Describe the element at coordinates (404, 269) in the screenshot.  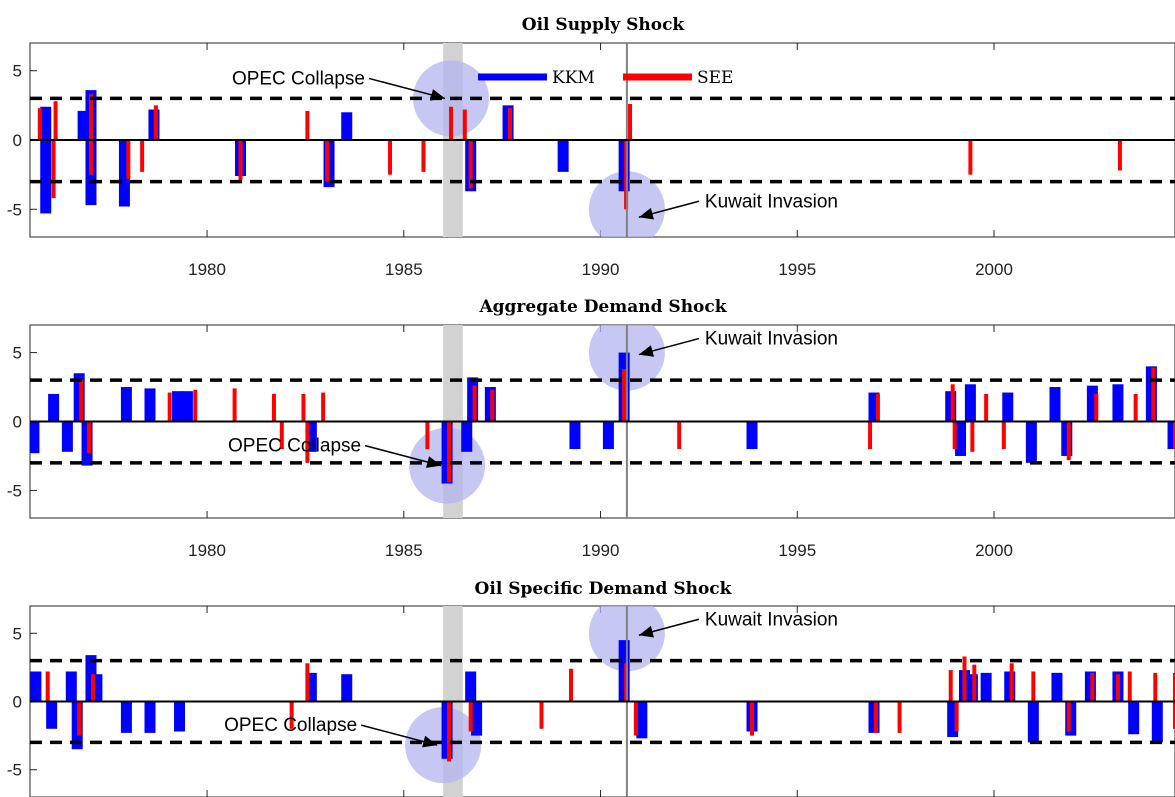
I see `x-tick-label: 1985` at that location.